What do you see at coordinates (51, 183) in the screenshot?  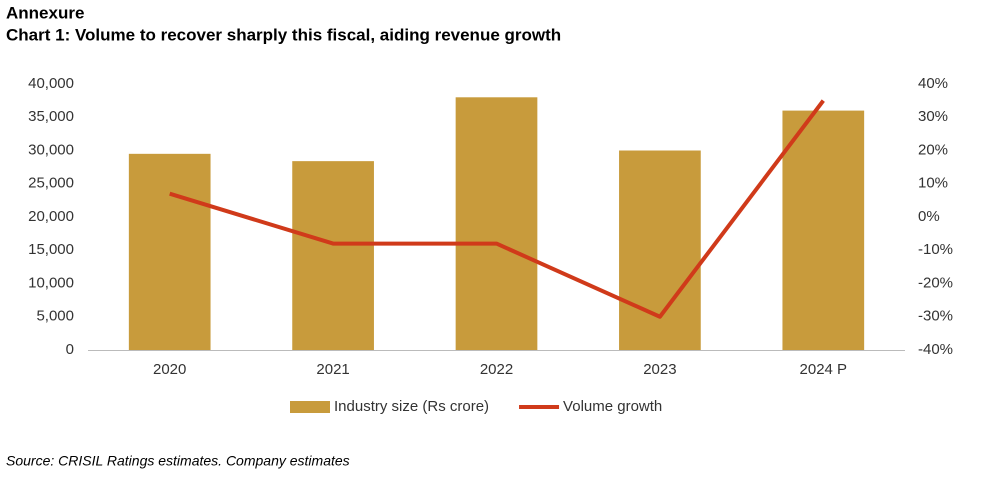 I see `y-tick-label: 25,000` at bounding box center [51, 183].